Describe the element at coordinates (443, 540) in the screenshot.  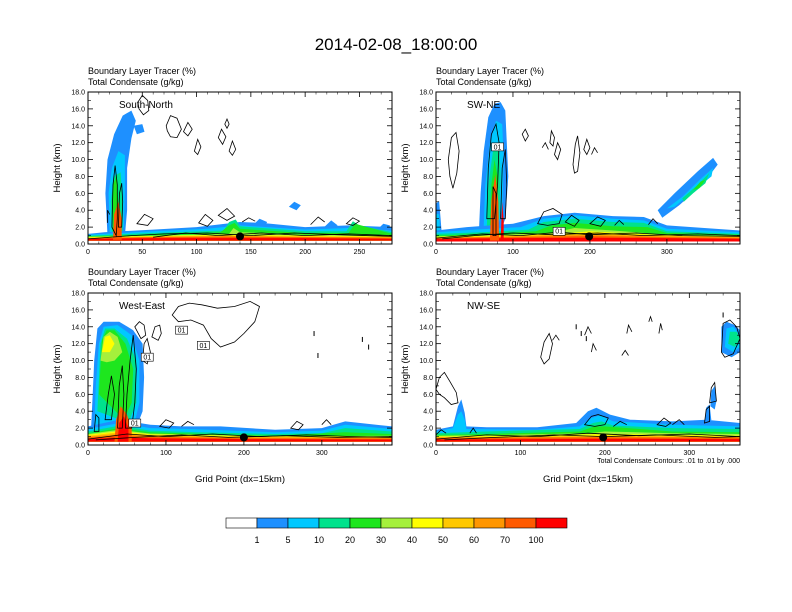
I see `colorbar-label: 50` at that location.